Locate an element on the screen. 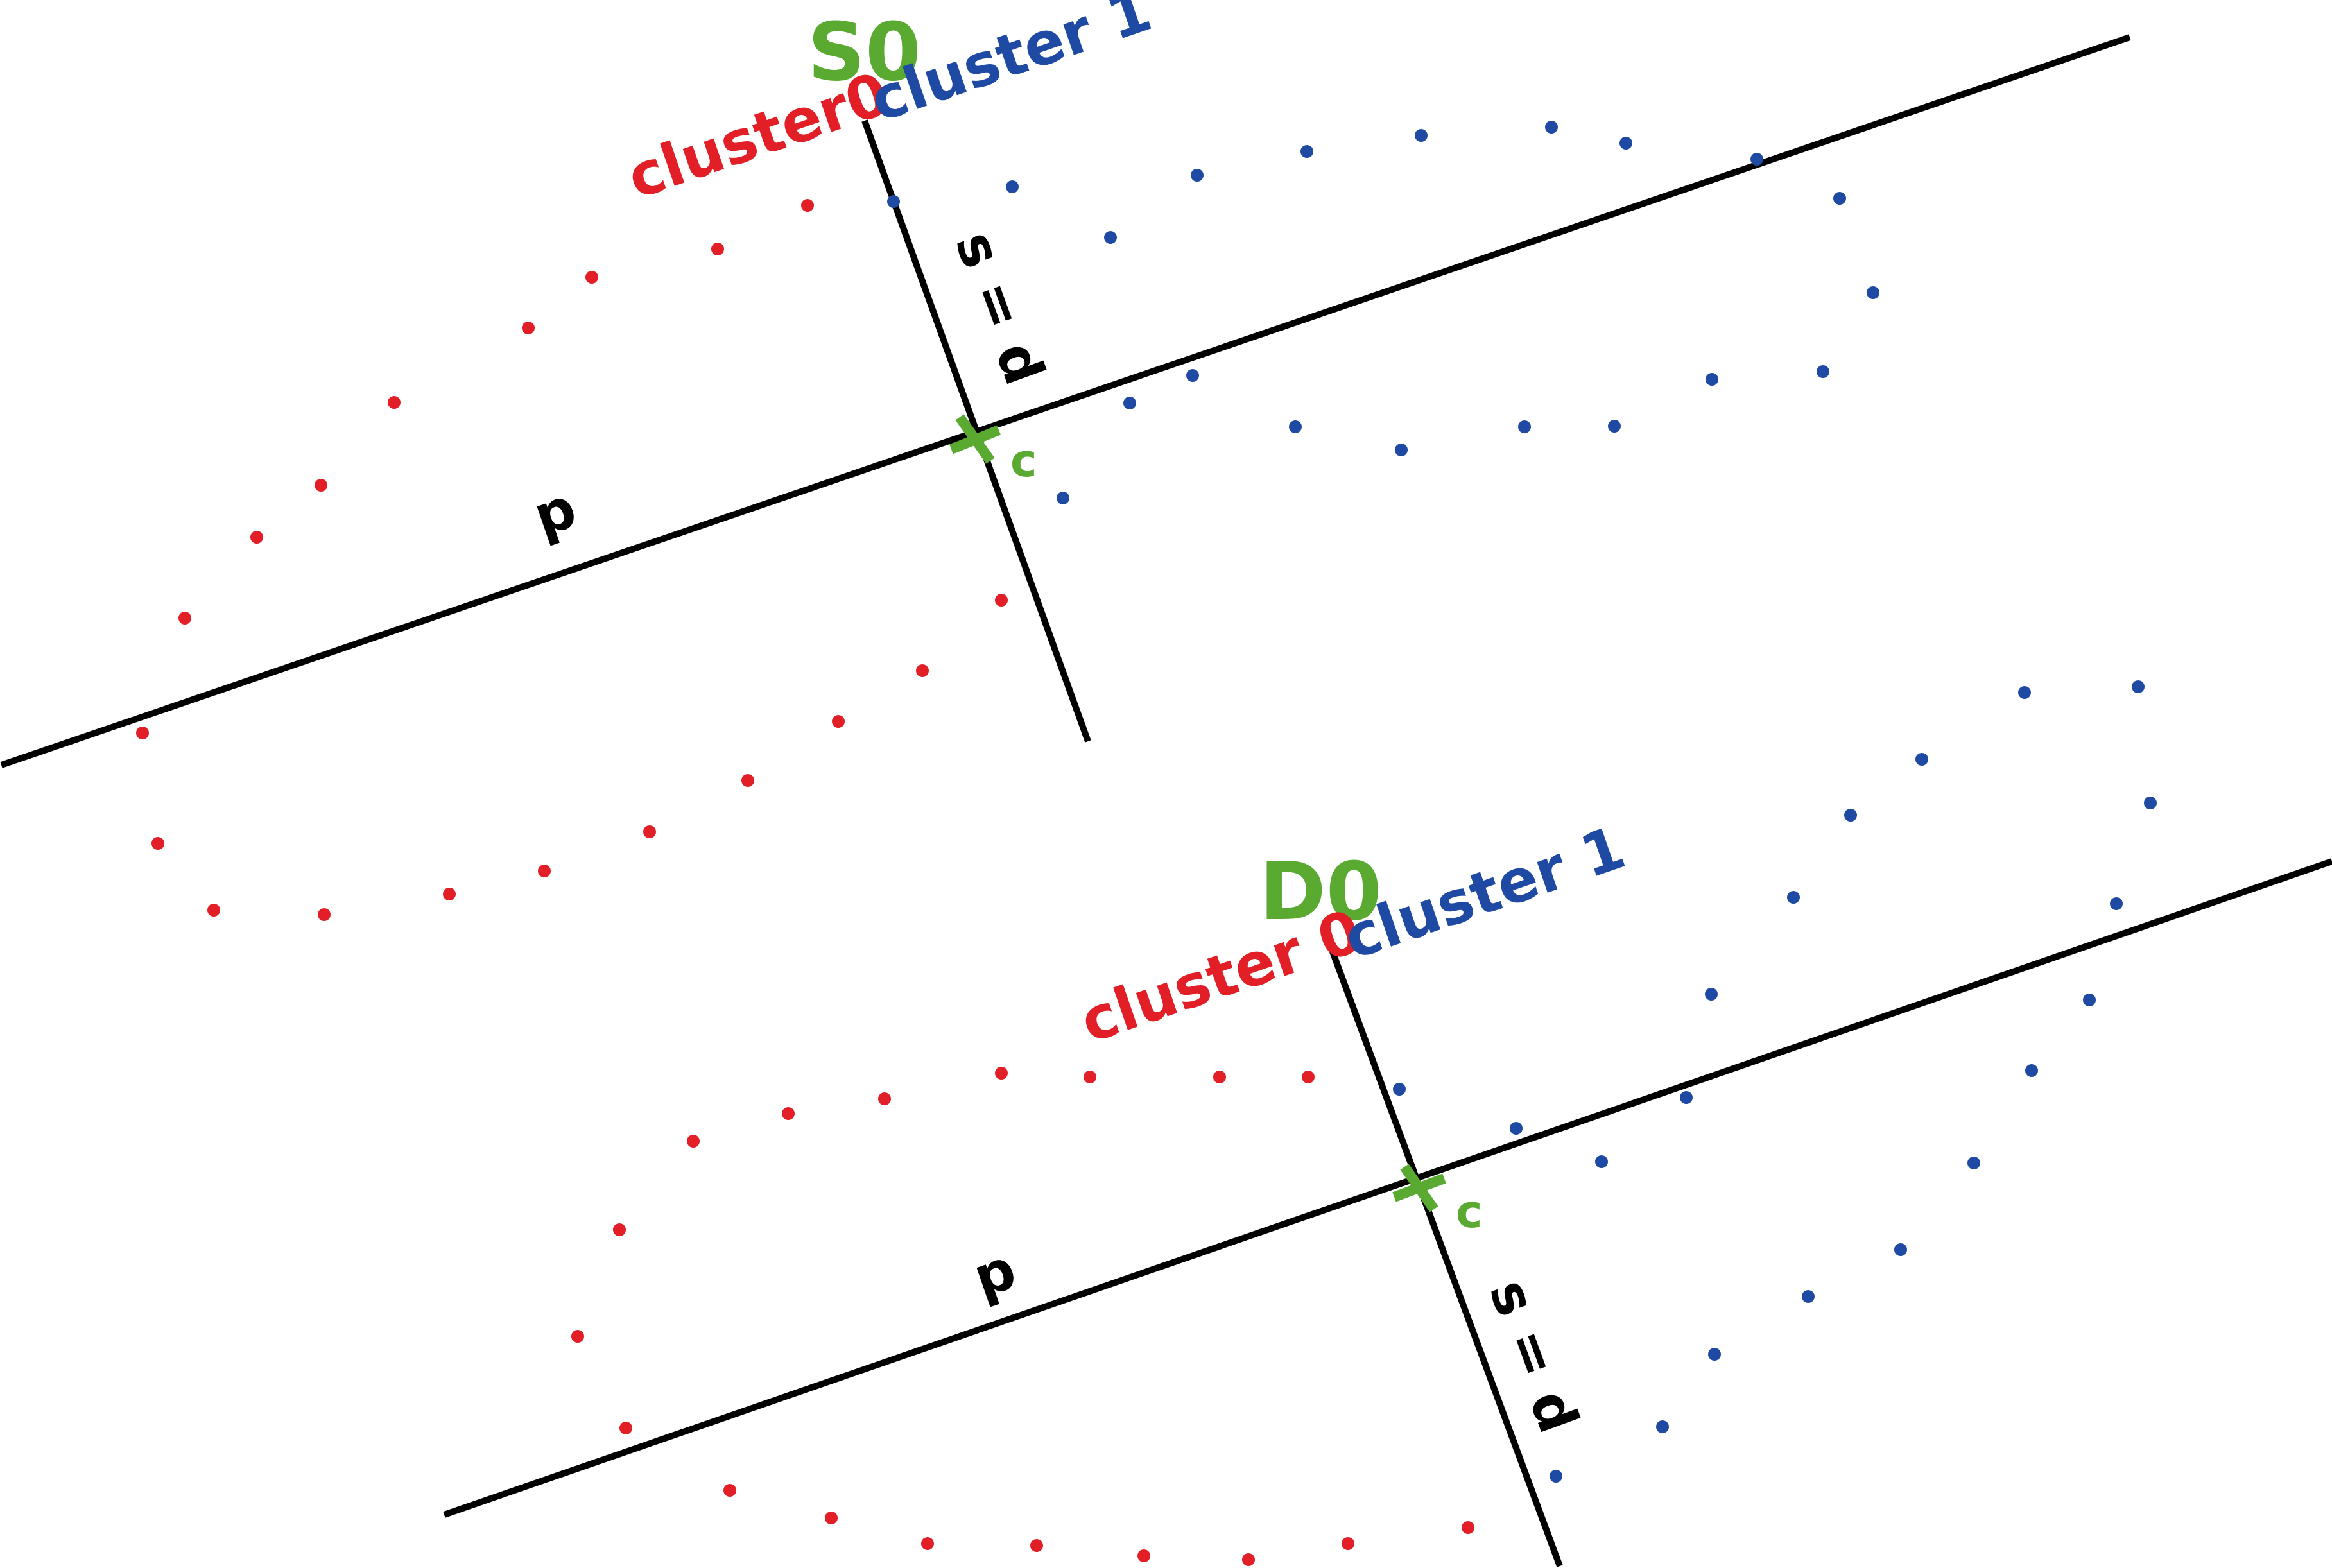 This screenshot has height=1568, width=2332. cluster0-label: cluster 0 is located at coordinates (1221, 977).